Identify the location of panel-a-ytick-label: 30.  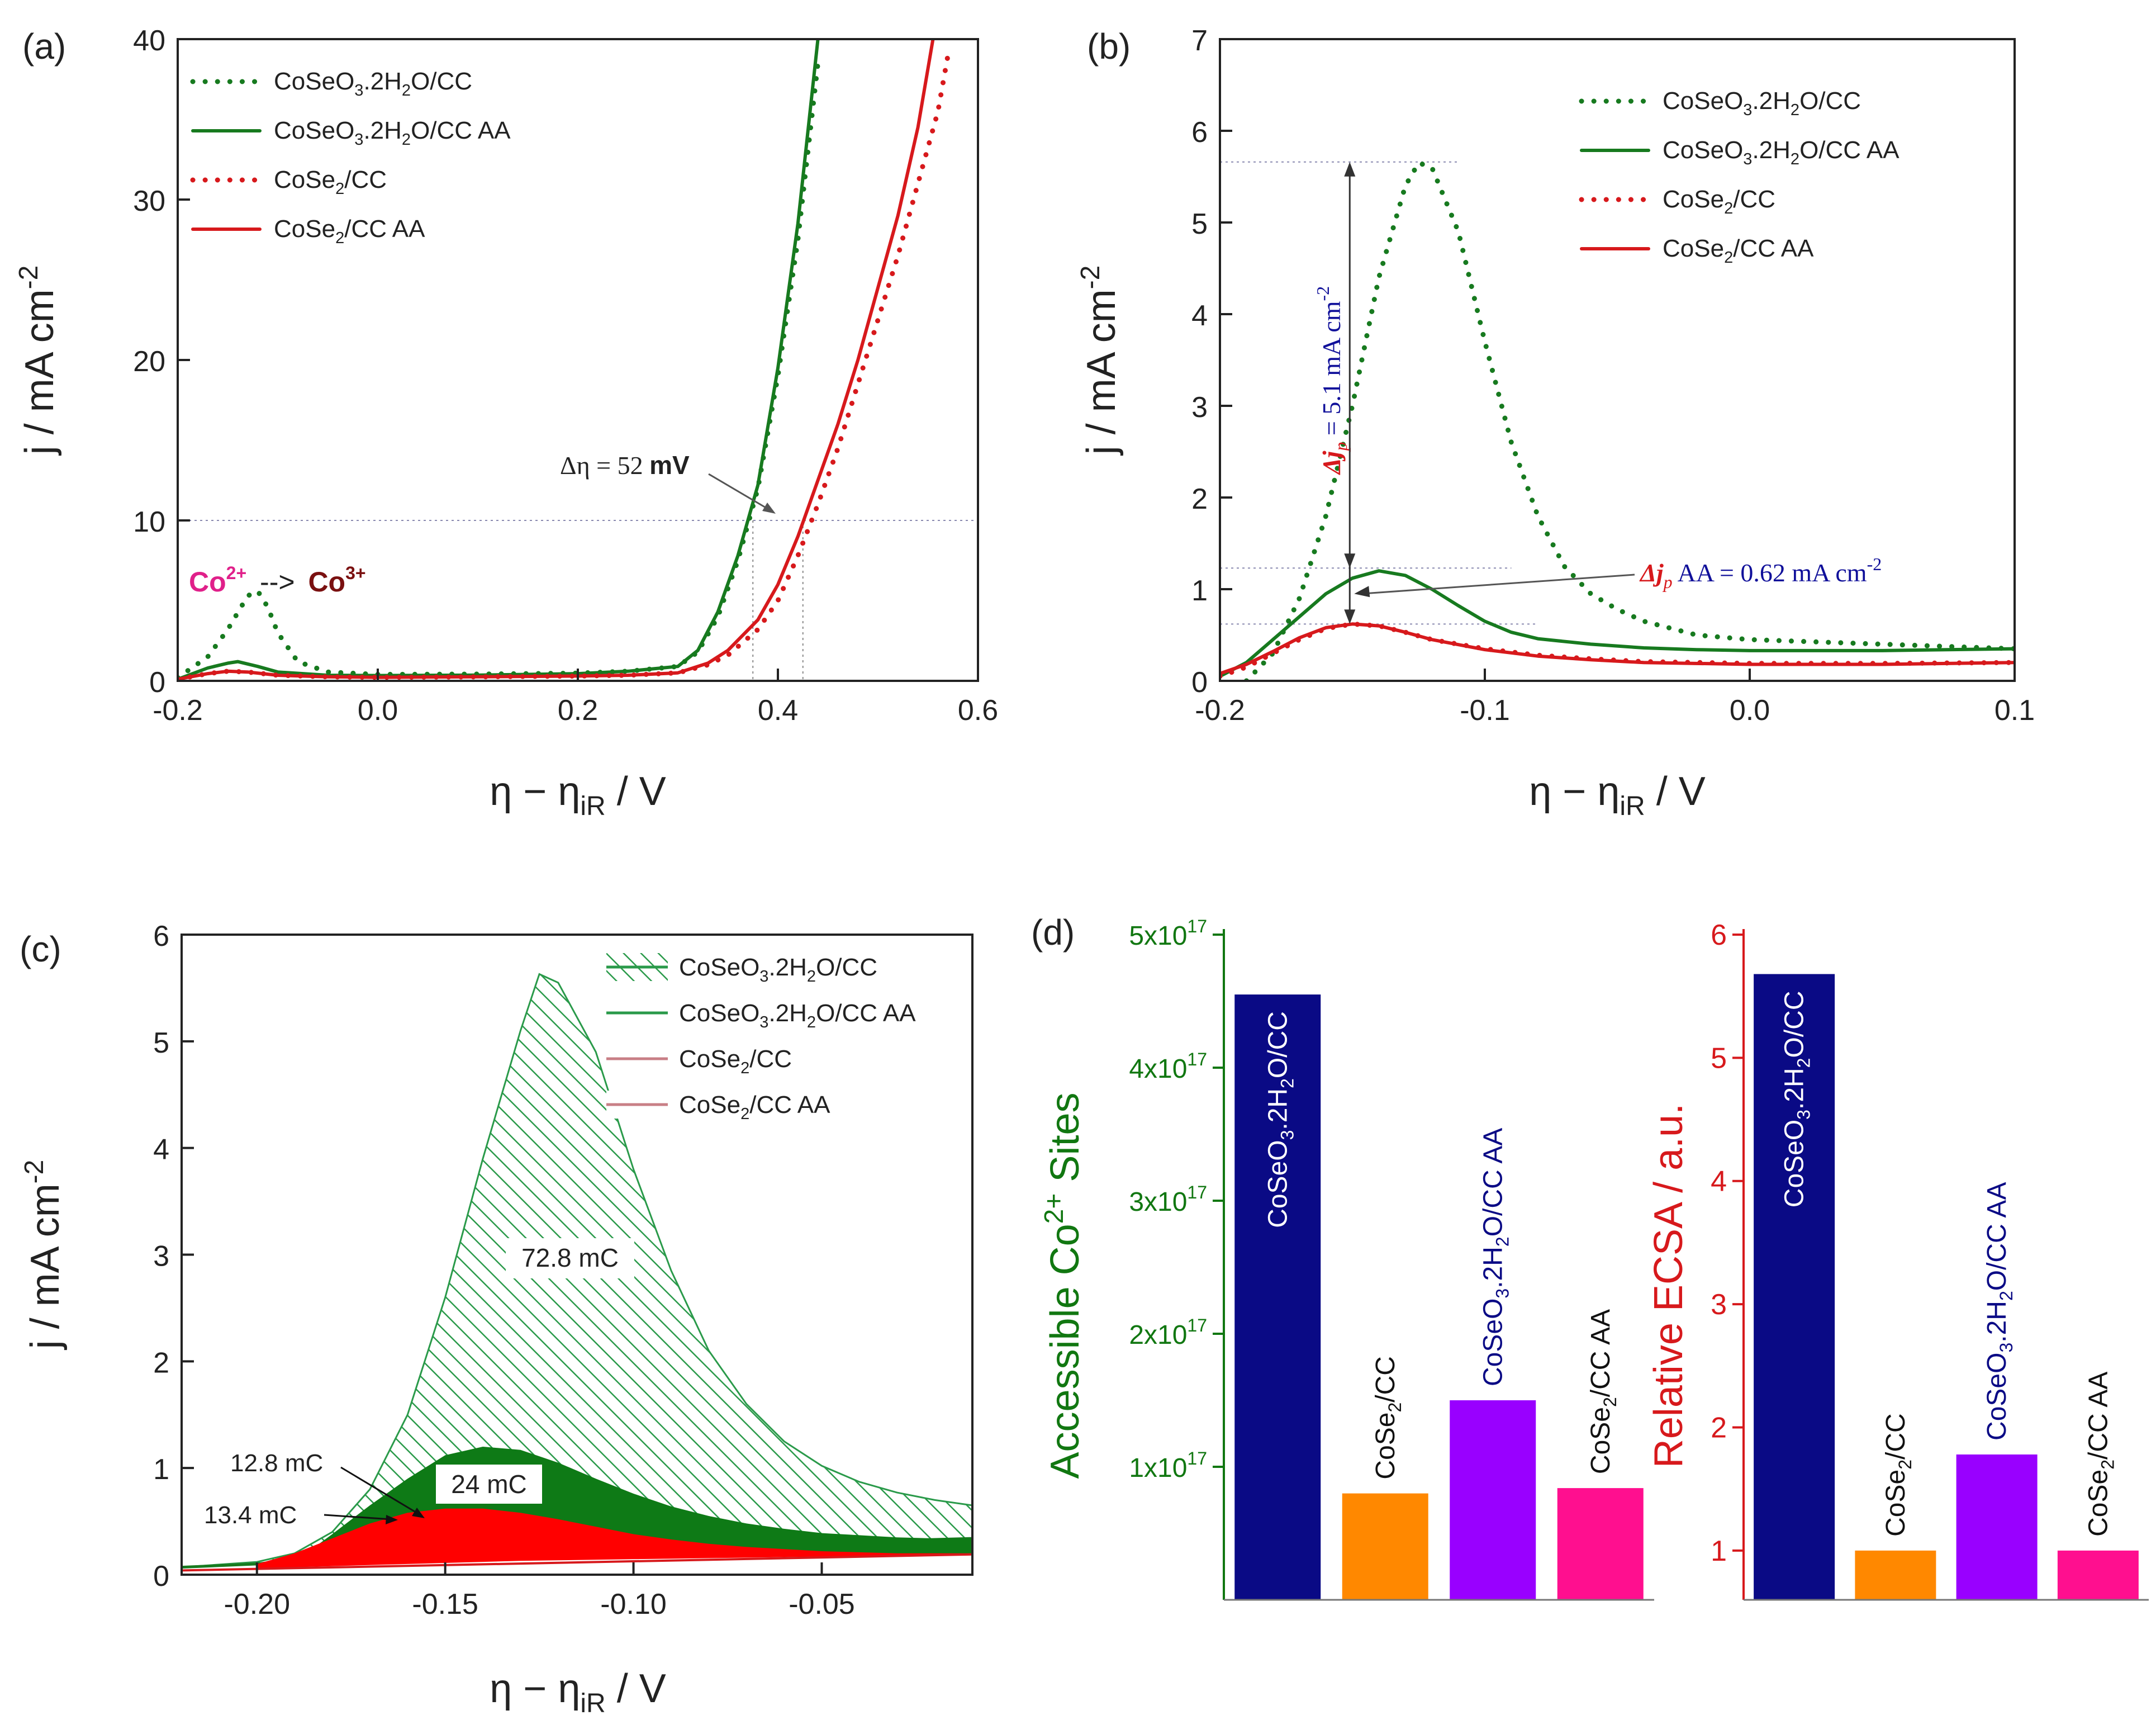
(149, 201).